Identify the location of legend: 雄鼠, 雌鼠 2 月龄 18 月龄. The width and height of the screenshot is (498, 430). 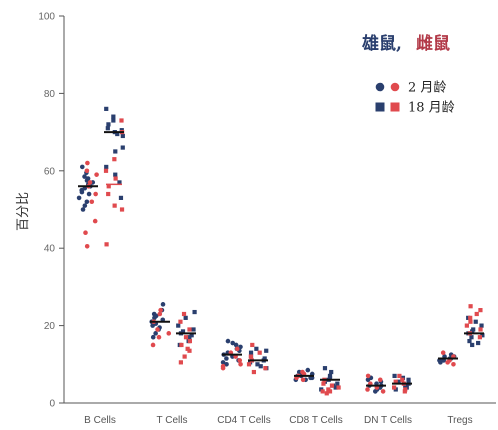
(408, 74).